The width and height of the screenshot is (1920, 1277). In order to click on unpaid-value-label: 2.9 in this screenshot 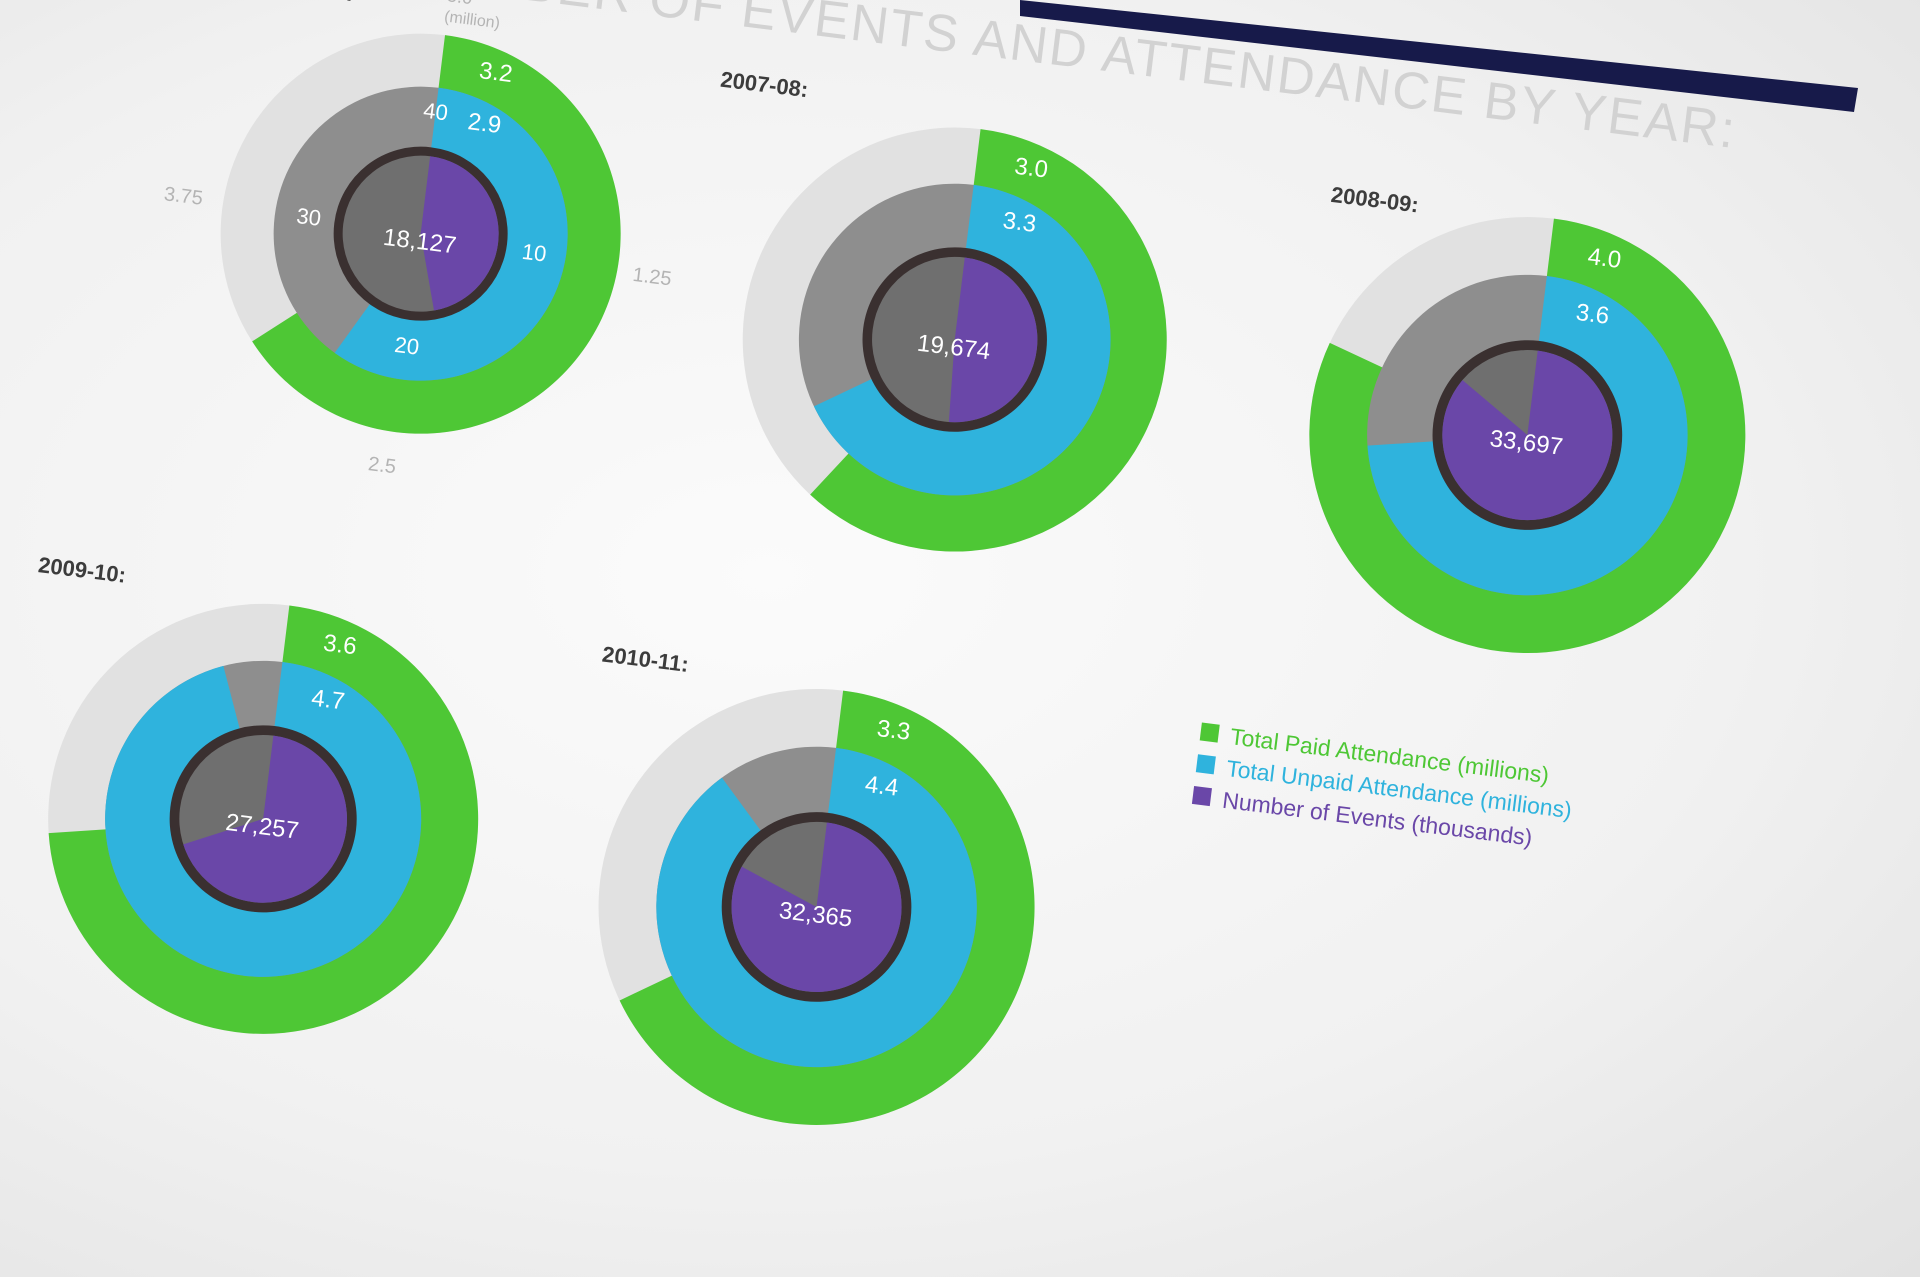, I will do `click(484, 123)`.